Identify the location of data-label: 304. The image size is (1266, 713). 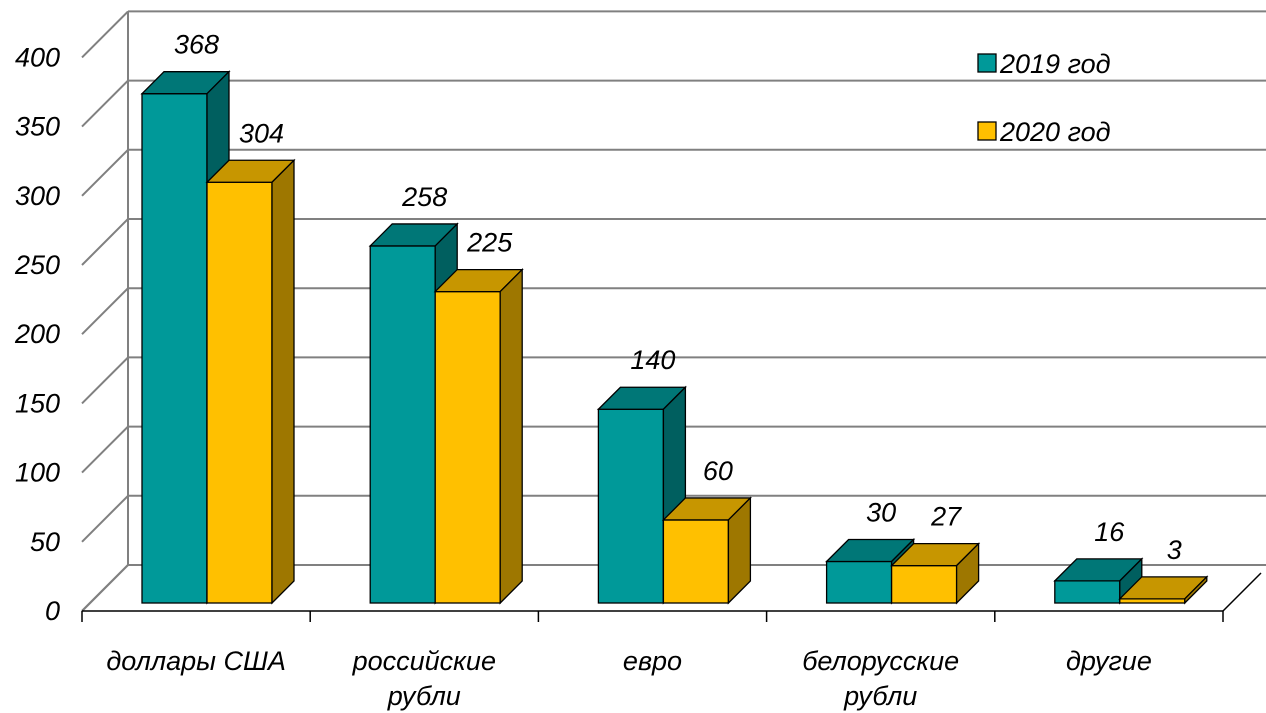
(261, 133).